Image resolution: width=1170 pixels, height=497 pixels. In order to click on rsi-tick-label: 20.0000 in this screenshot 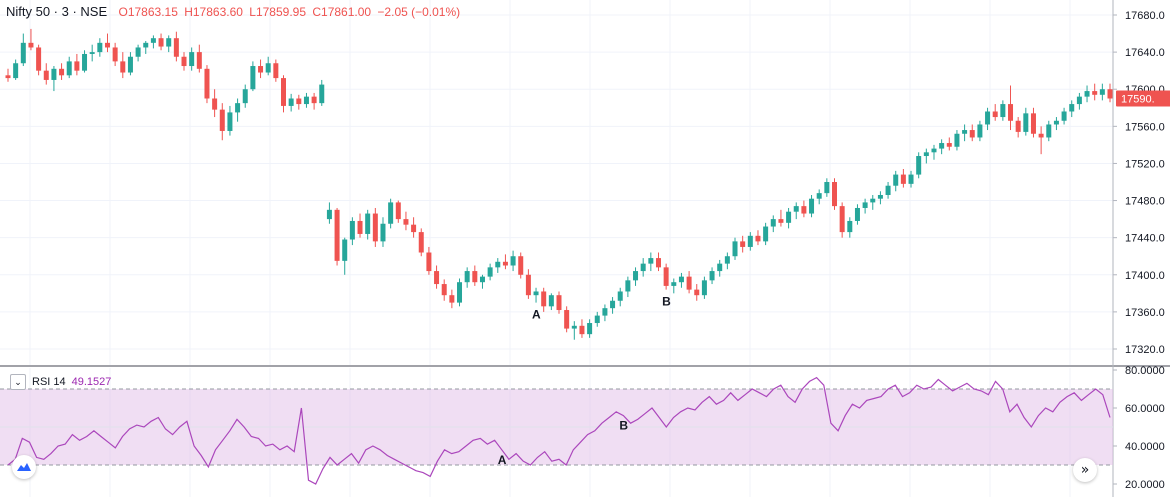, I will do `click(1145, 485)`.